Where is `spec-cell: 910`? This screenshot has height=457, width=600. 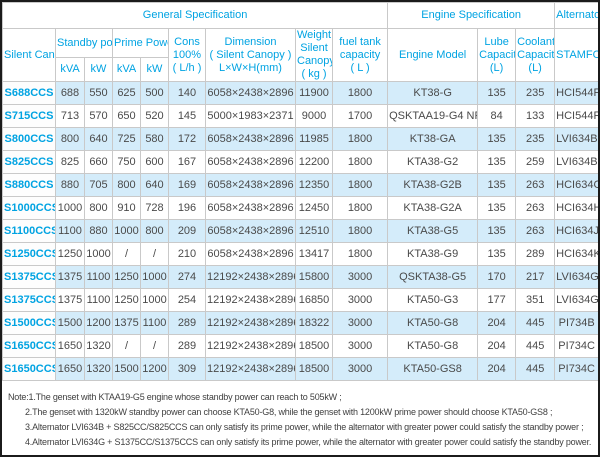
spec-cell: 910 is located at coordinates (126, 208).